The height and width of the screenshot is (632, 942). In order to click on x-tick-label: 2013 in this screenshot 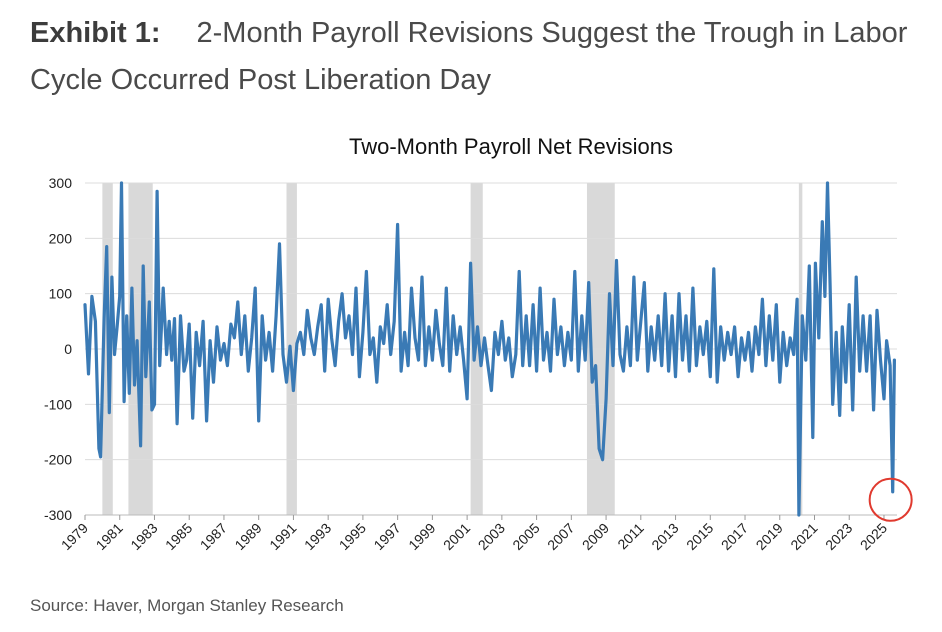, I will do `click(664, 536)`.